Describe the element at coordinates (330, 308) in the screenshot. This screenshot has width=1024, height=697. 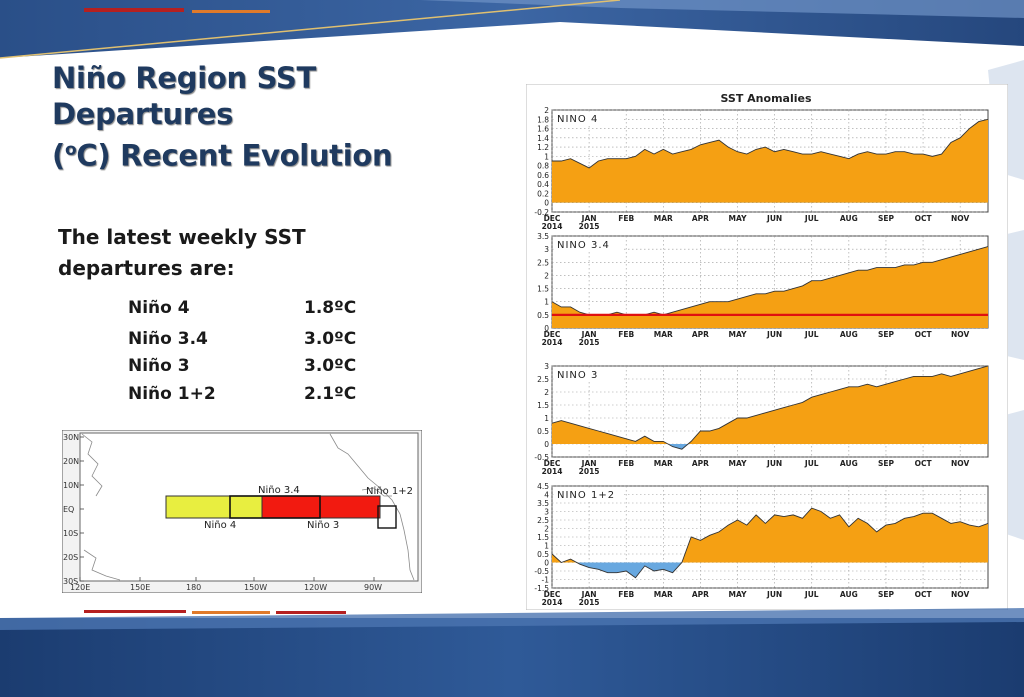
I see `departure-value: 1.8ºC` at that location.